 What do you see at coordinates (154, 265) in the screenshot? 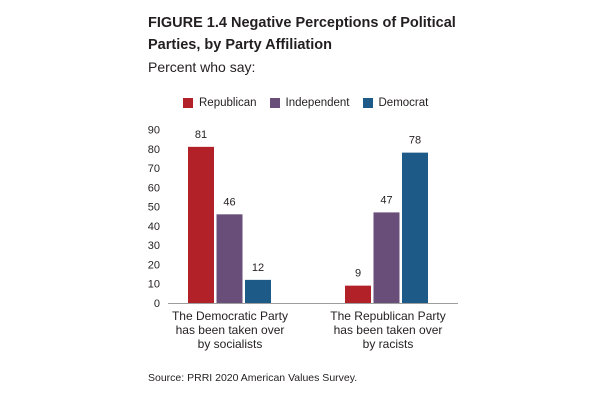
I see `y-tick-label: 20` at bounding box center [154, 265].